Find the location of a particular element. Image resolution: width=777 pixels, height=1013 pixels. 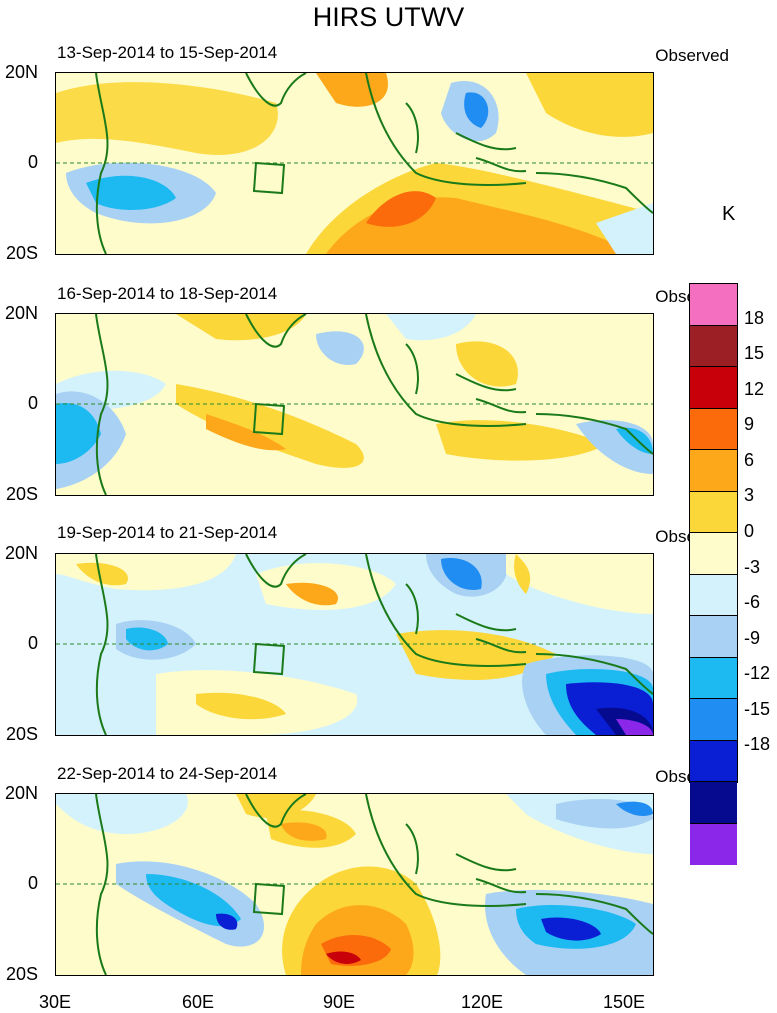

panel-date-range: 22-Sep-2014 to 24-Sep-2014 is located at coordinates (167, 773).